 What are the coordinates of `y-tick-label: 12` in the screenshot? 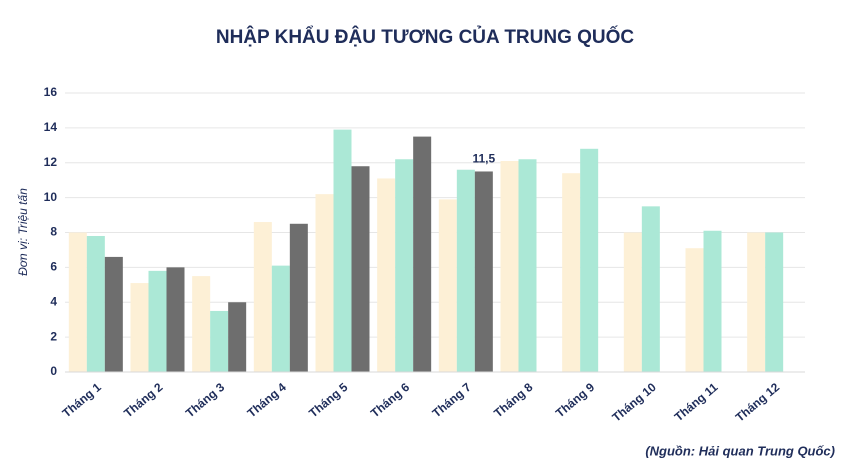 It's located at (51, 162).